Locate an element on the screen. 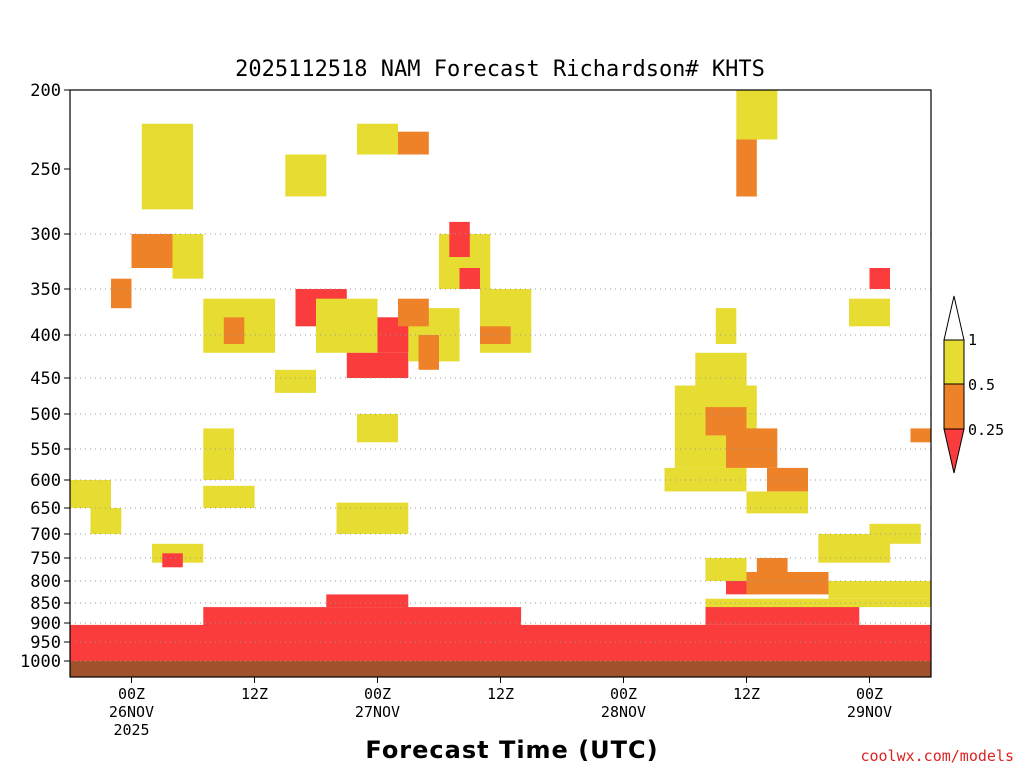  y-tick-label: 450 is located at coordinates (45, 379).